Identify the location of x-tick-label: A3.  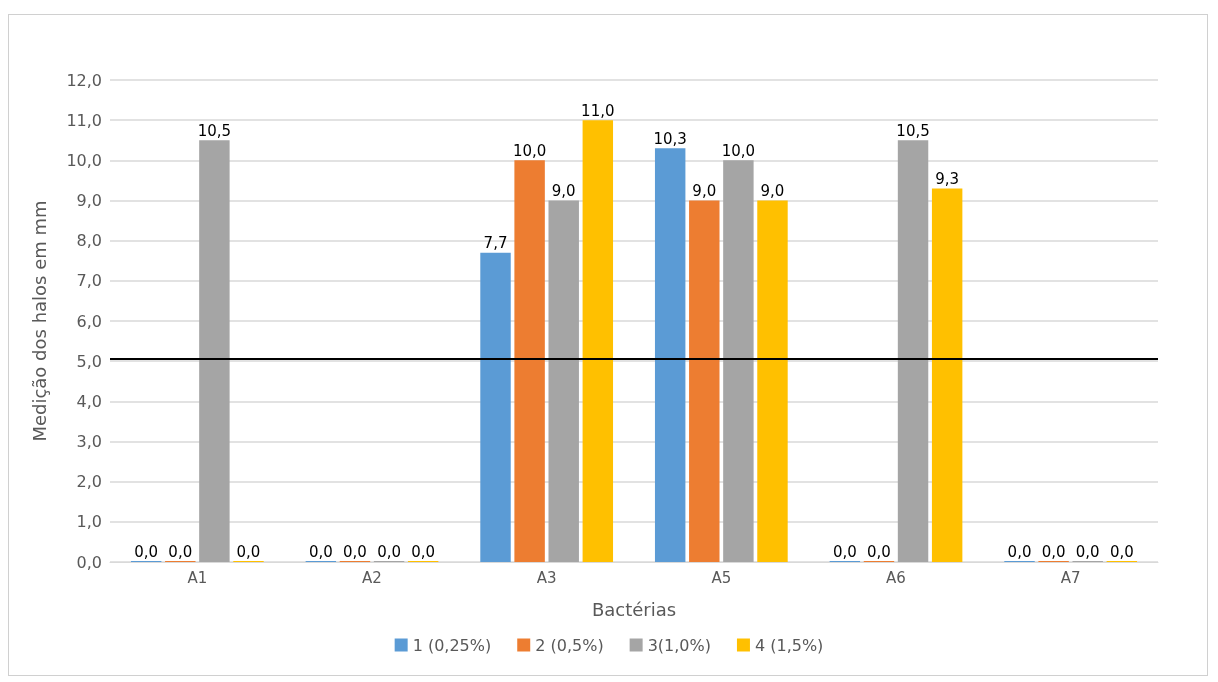
(546, 577).